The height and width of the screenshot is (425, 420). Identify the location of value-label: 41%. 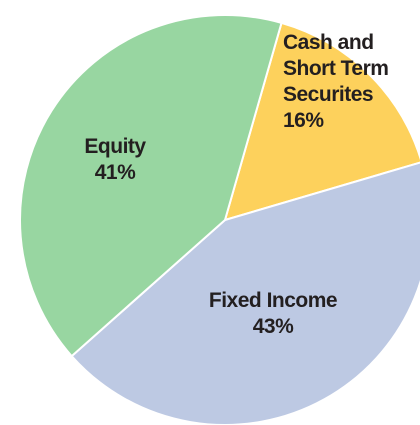
(115, 172).